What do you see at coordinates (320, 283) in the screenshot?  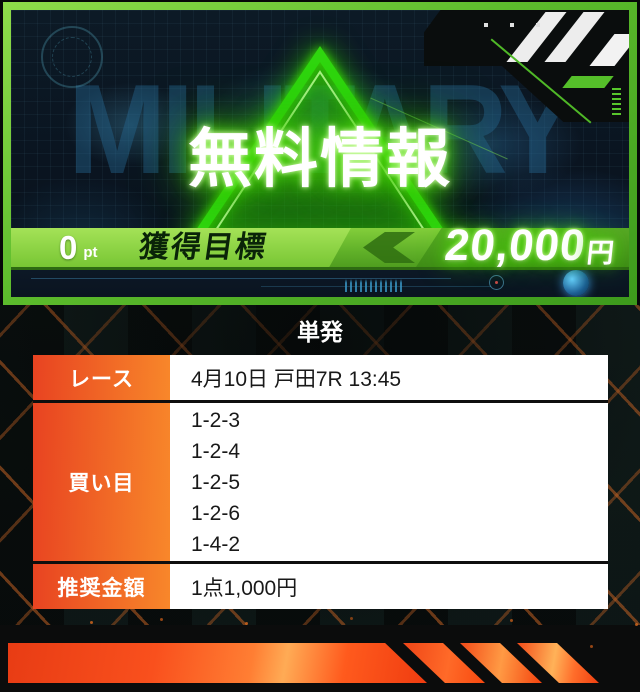 I see `tech-strip-decoration` at bounding box center [320, 283].